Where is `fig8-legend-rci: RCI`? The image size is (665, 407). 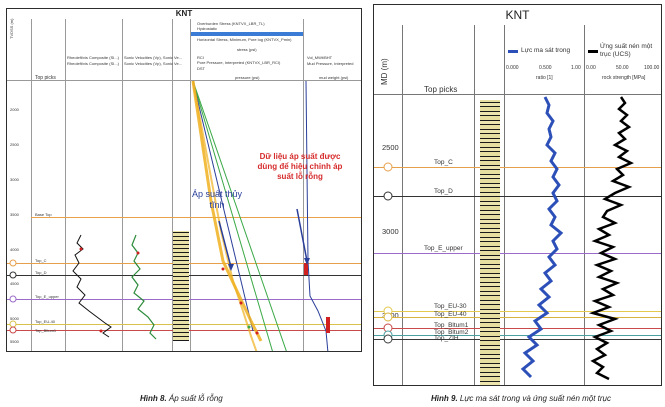 fig8-legend-rci: RCI is located at coordinates (200, 57).